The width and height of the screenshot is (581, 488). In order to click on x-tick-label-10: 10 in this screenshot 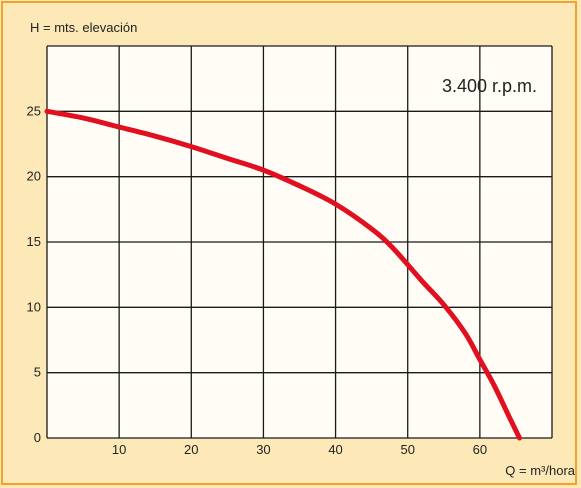, I will do `click(119, 449)`.